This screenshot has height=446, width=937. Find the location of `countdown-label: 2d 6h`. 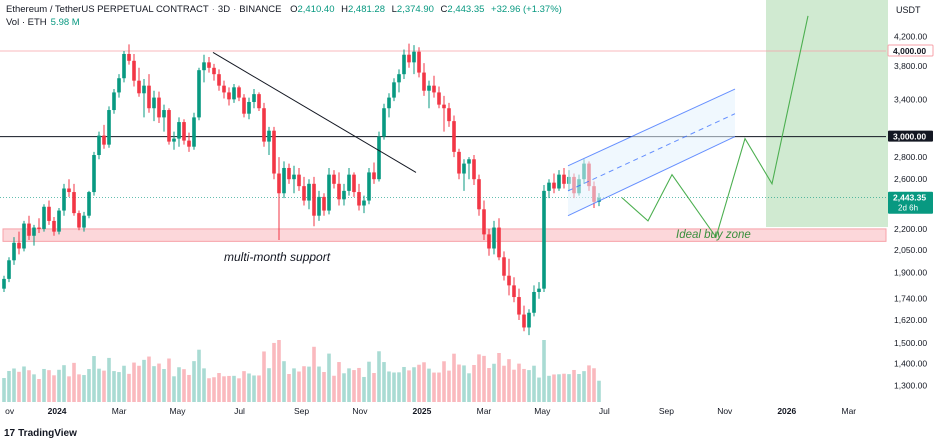

countdown-label: 2d 6h is located at coordinates (908, 208).